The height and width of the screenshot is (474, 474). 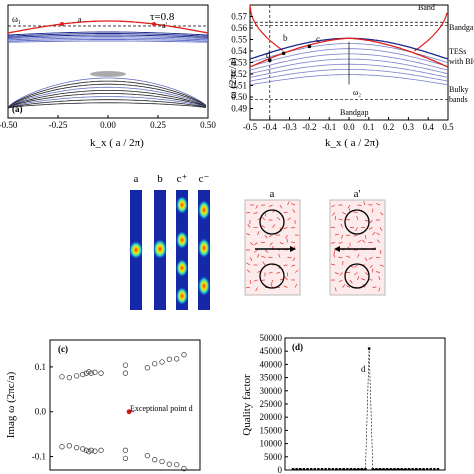 I want to click on y-tick-label: 0.51, so click(x=239, y=86).